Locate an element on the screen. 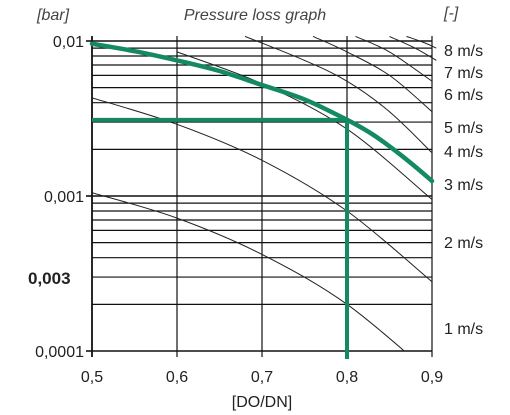 This screenshot has width=510, height=415. x-tick-label: 0,7 is located at coordinates (262, 377).